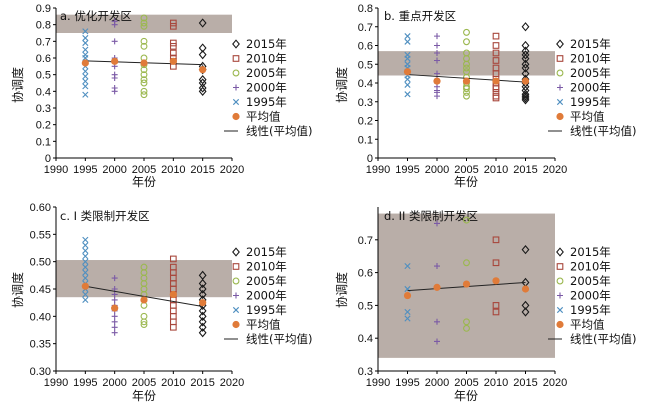  What do you see at coordinates (560, 266) in the screenshot?
I see `legend-swatch-2010` at bounding box center [560, 266].